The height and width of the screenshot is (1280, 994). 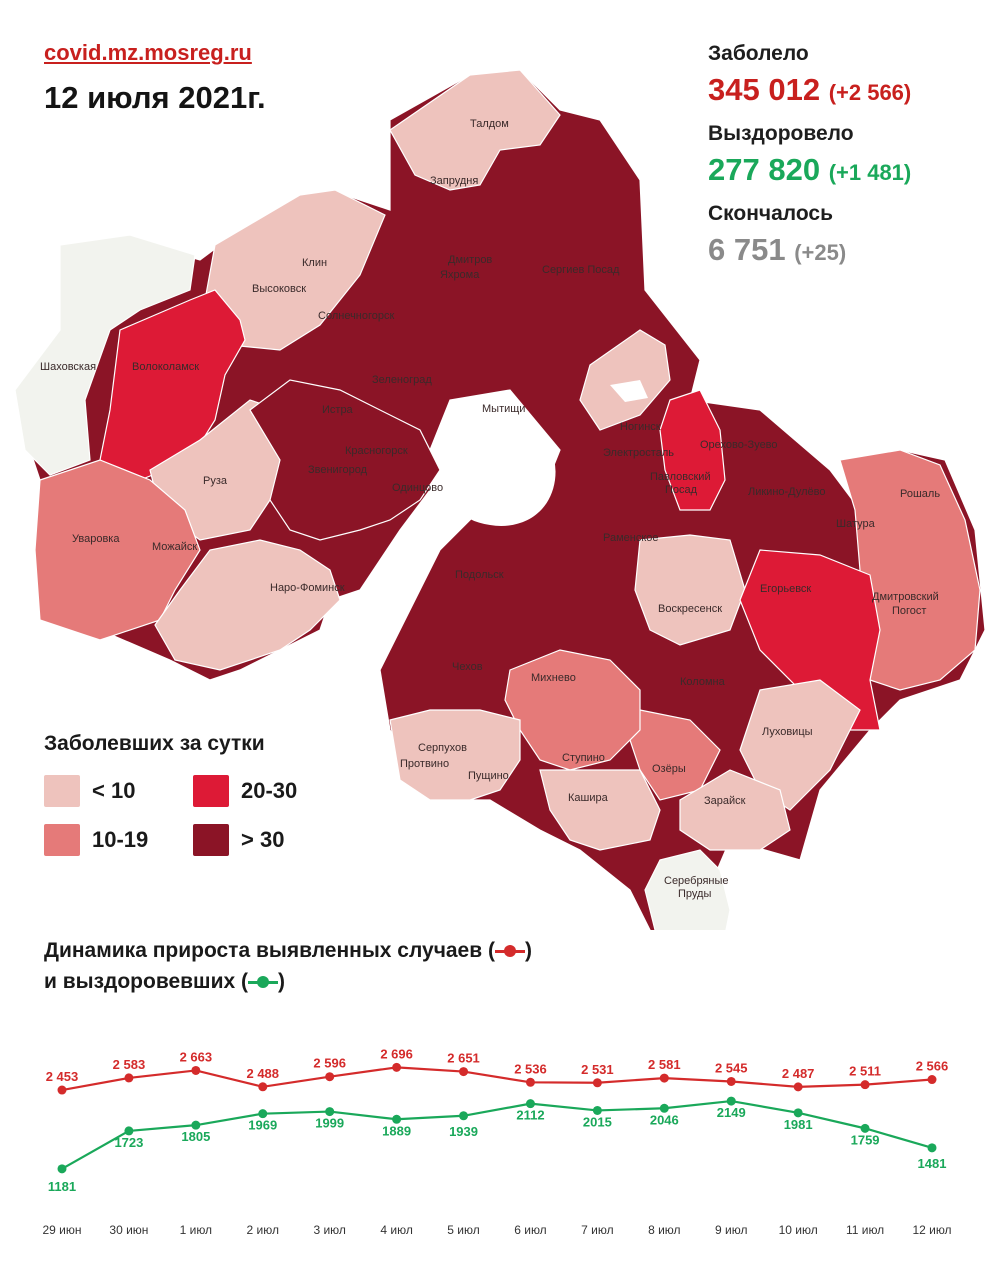 What do you see at coordinates (865, 1139) in the screenshot?
I see `recovered-data-label: 1759` at bounding box center [865, 1139].